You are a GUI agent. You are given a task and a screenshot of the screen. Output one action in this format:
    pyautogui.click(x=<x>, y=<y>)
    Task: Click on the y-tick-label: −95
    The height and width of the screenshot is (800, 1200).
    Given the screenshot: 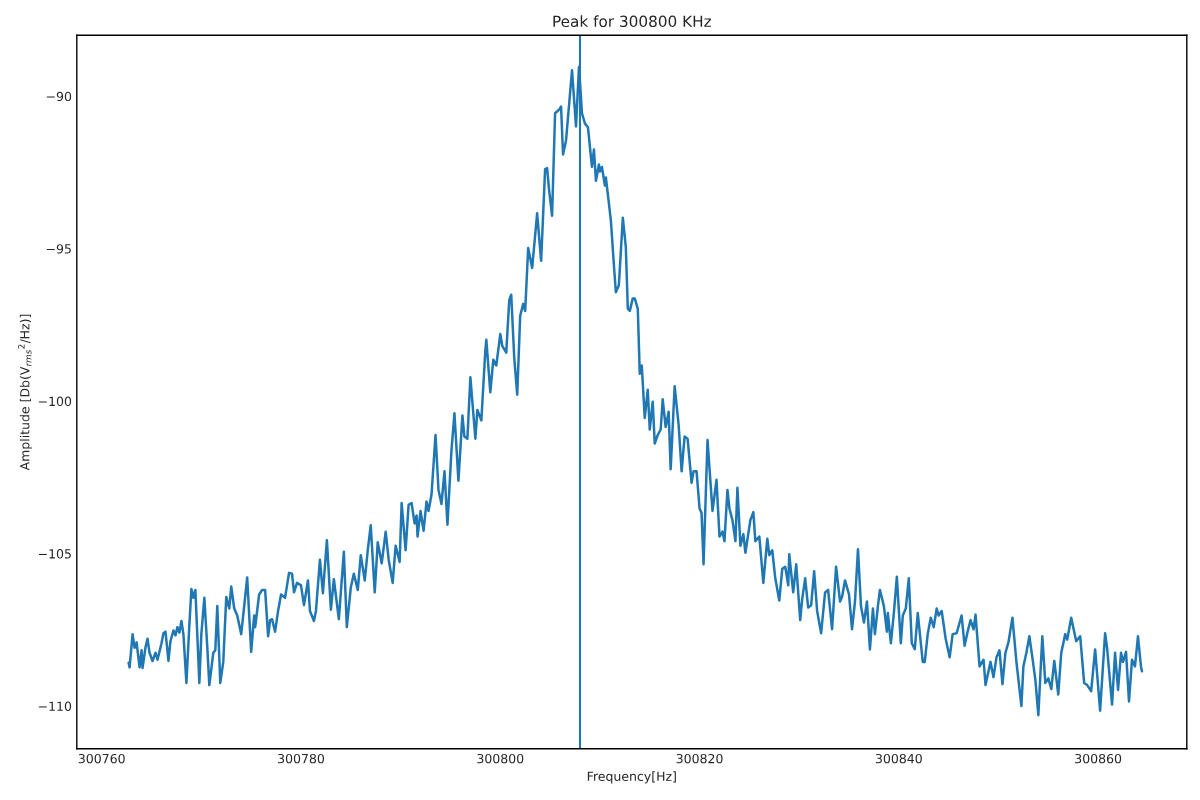 What is the action you would take?
    pyautogui.click(x=58, y=249)
    